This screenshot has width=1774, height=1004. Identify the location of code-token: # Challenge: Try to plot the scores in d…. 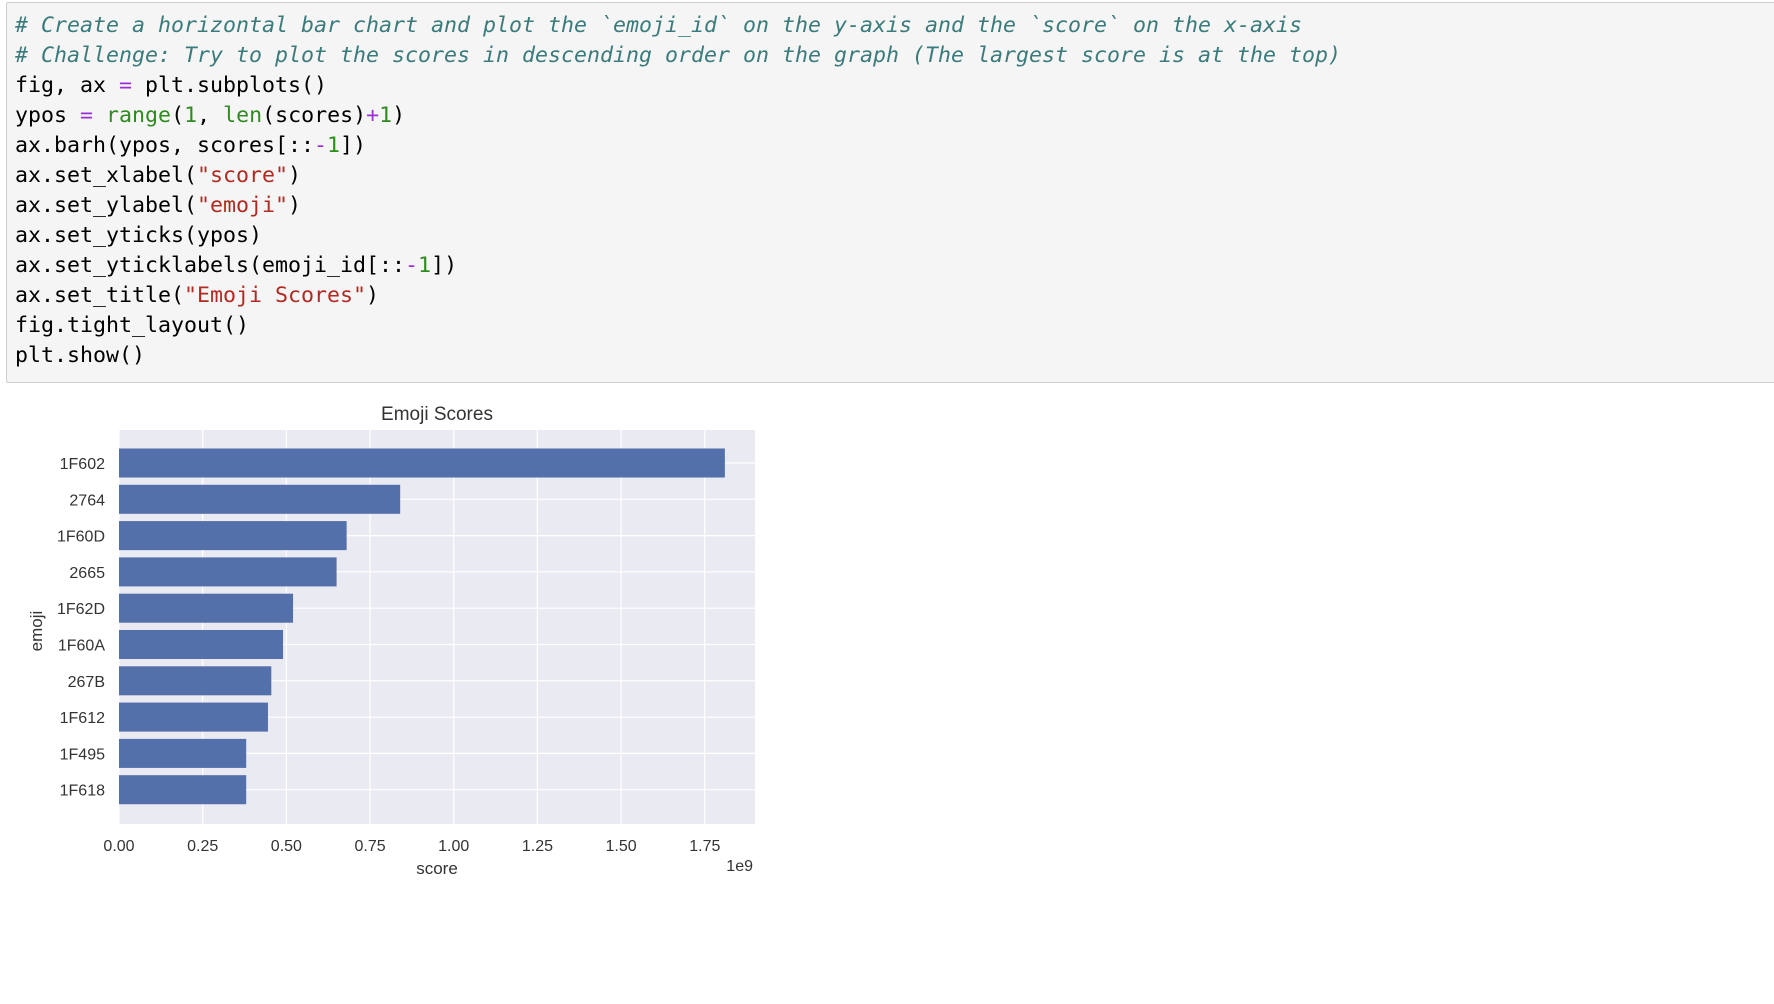
(678, 55).